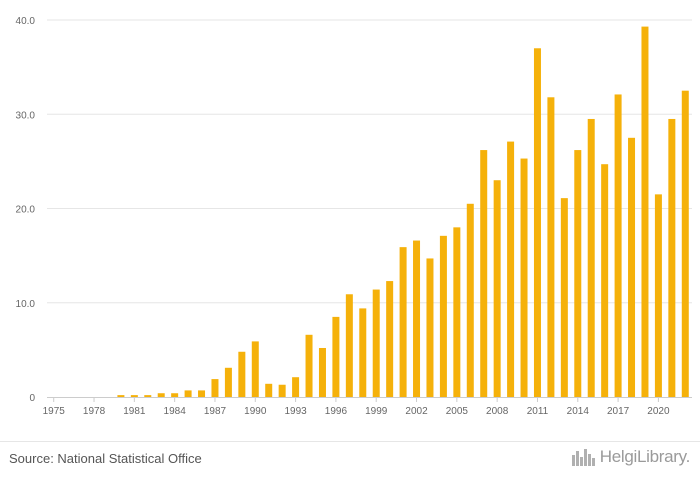 The height and width of the screenshot is (484, 700). Describe the element at coordinates (457, 411) in the screenshot. I see `x-tick-label: 2005` at that location.